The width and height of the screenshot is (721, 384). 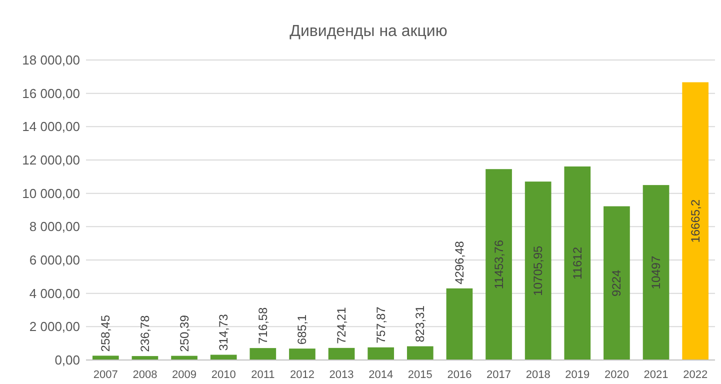 I want to click on data-label: 11612, so click(x=577, y=263).